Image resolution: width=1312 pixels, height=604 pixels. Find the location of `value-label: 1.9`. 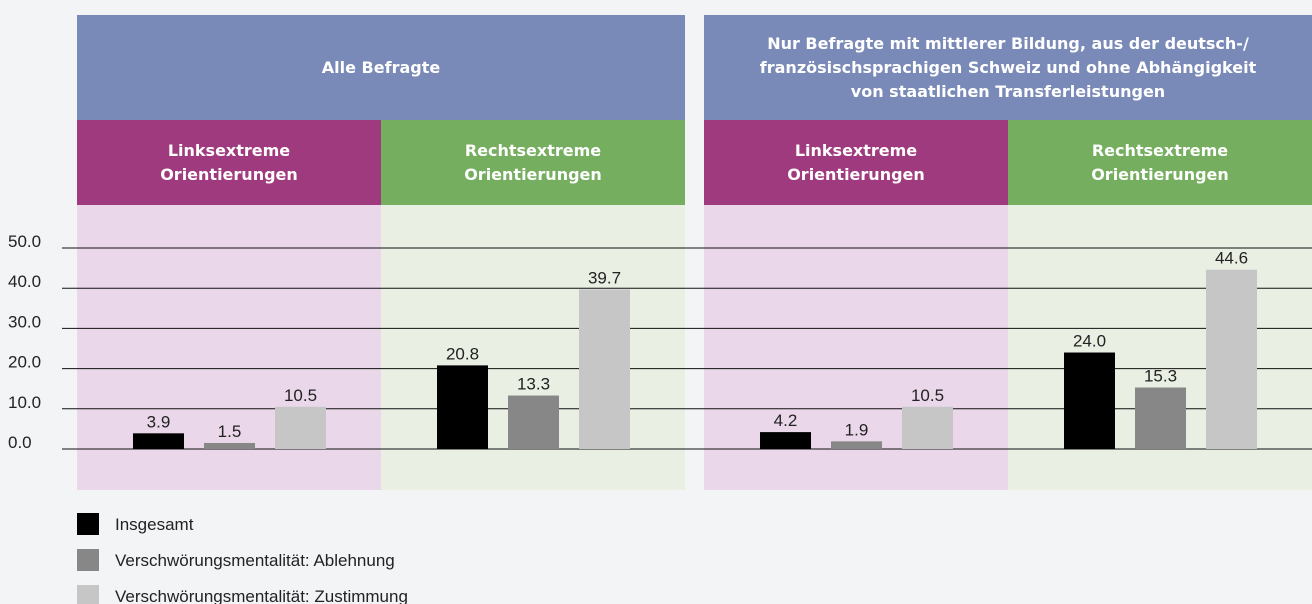

value-label: 1.9 is located at coordinates (857, 429).